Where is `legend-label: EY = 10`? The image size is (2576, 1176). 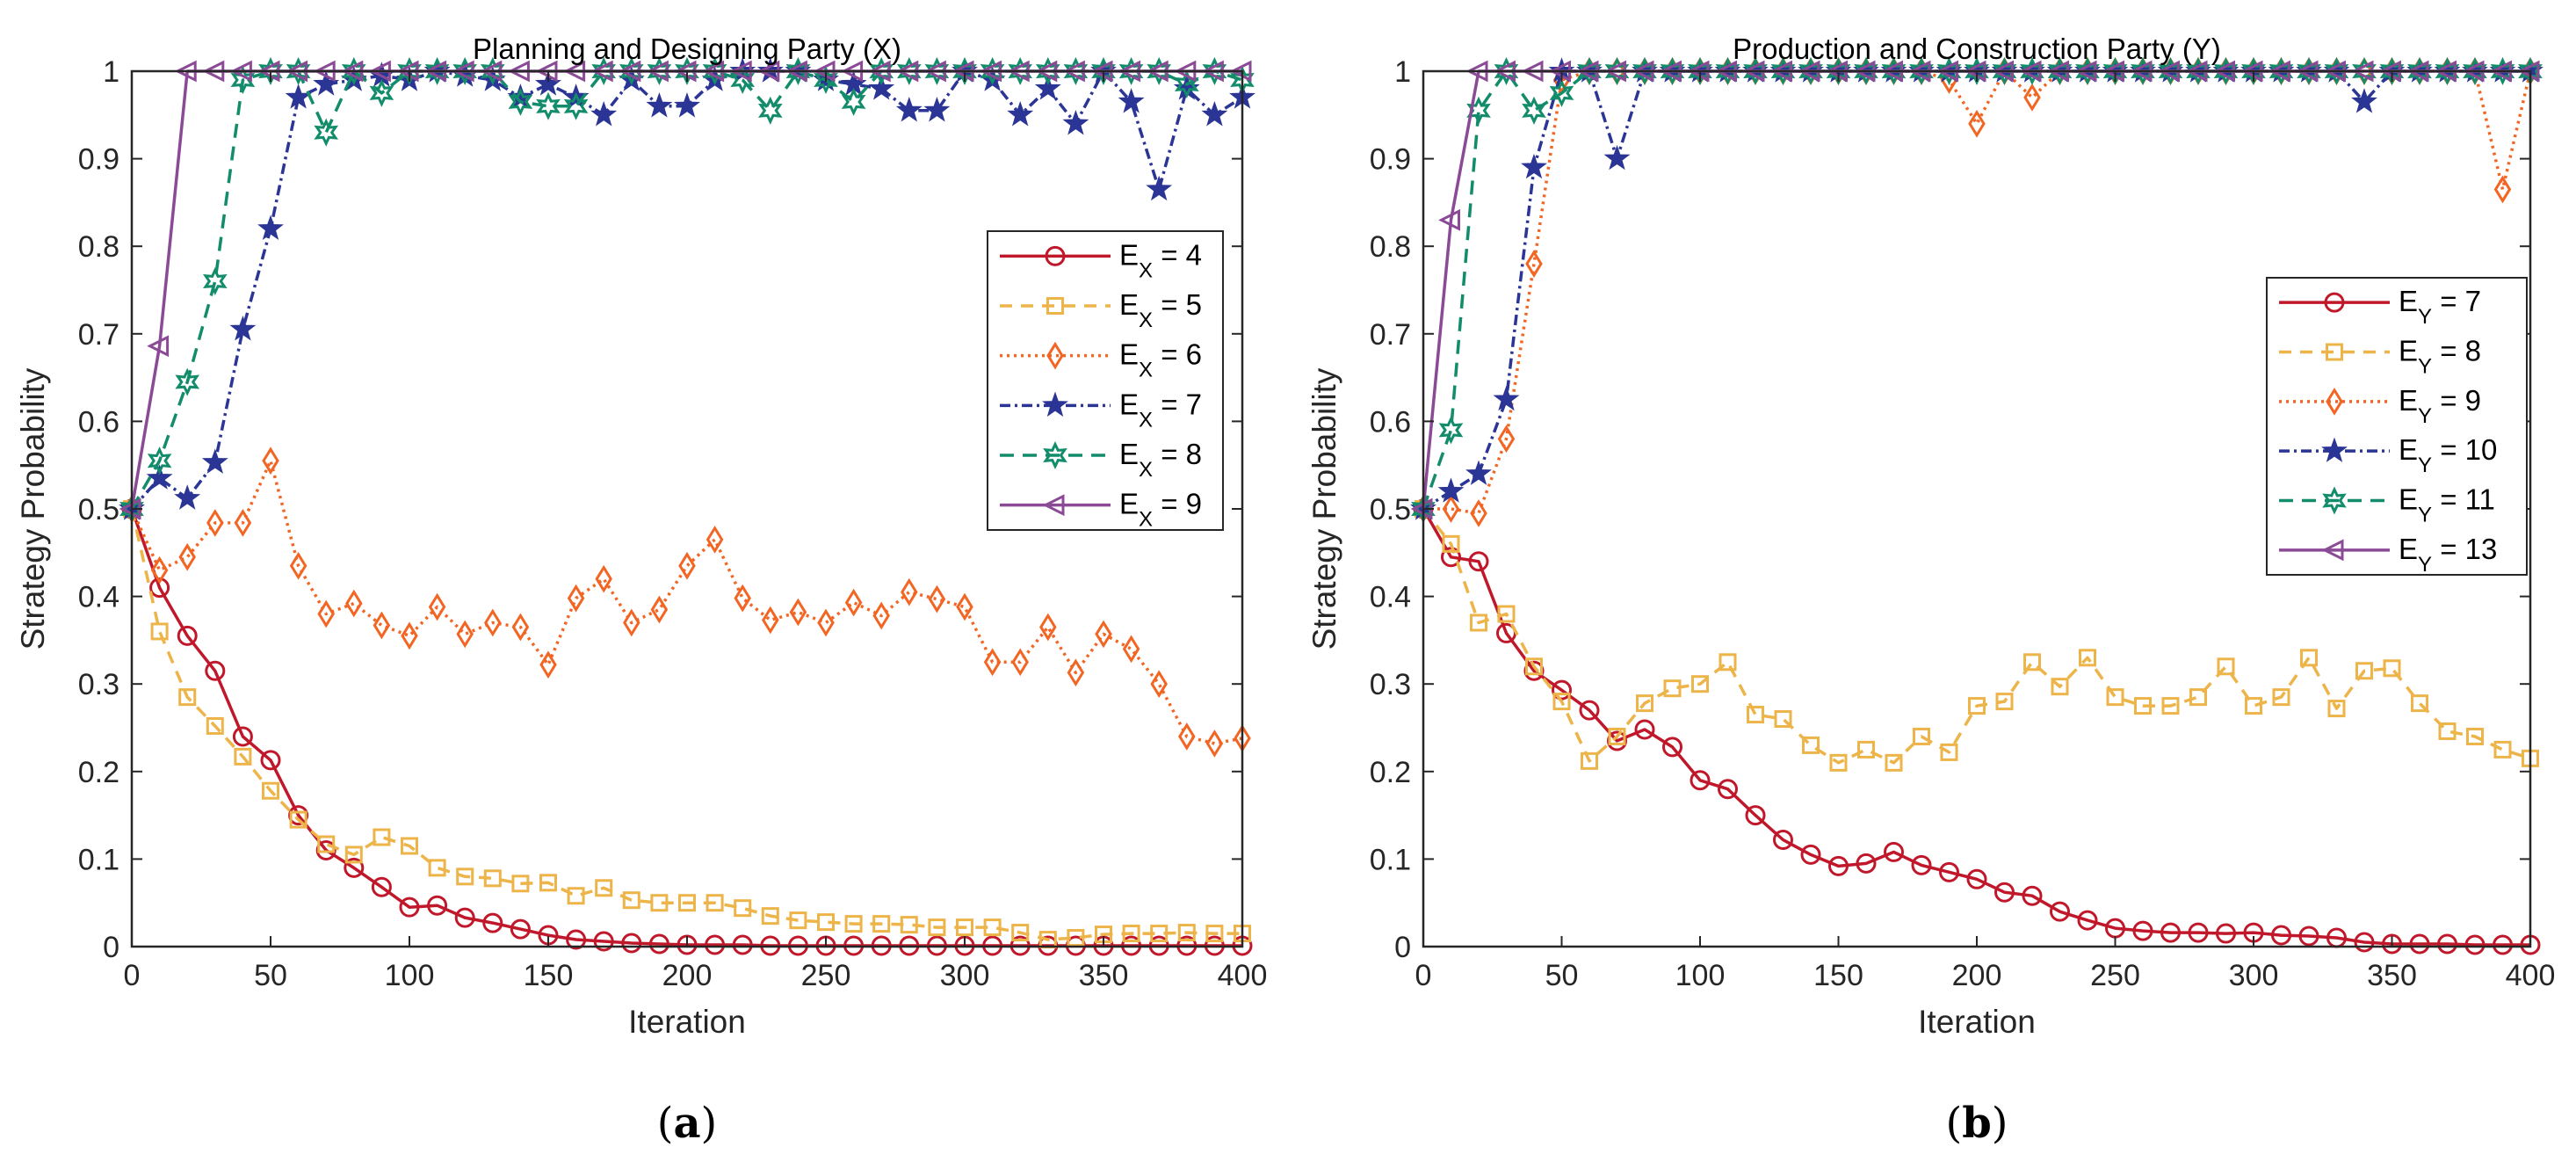 legend-label: EY = 10 is located at coordinates (2448, 455).